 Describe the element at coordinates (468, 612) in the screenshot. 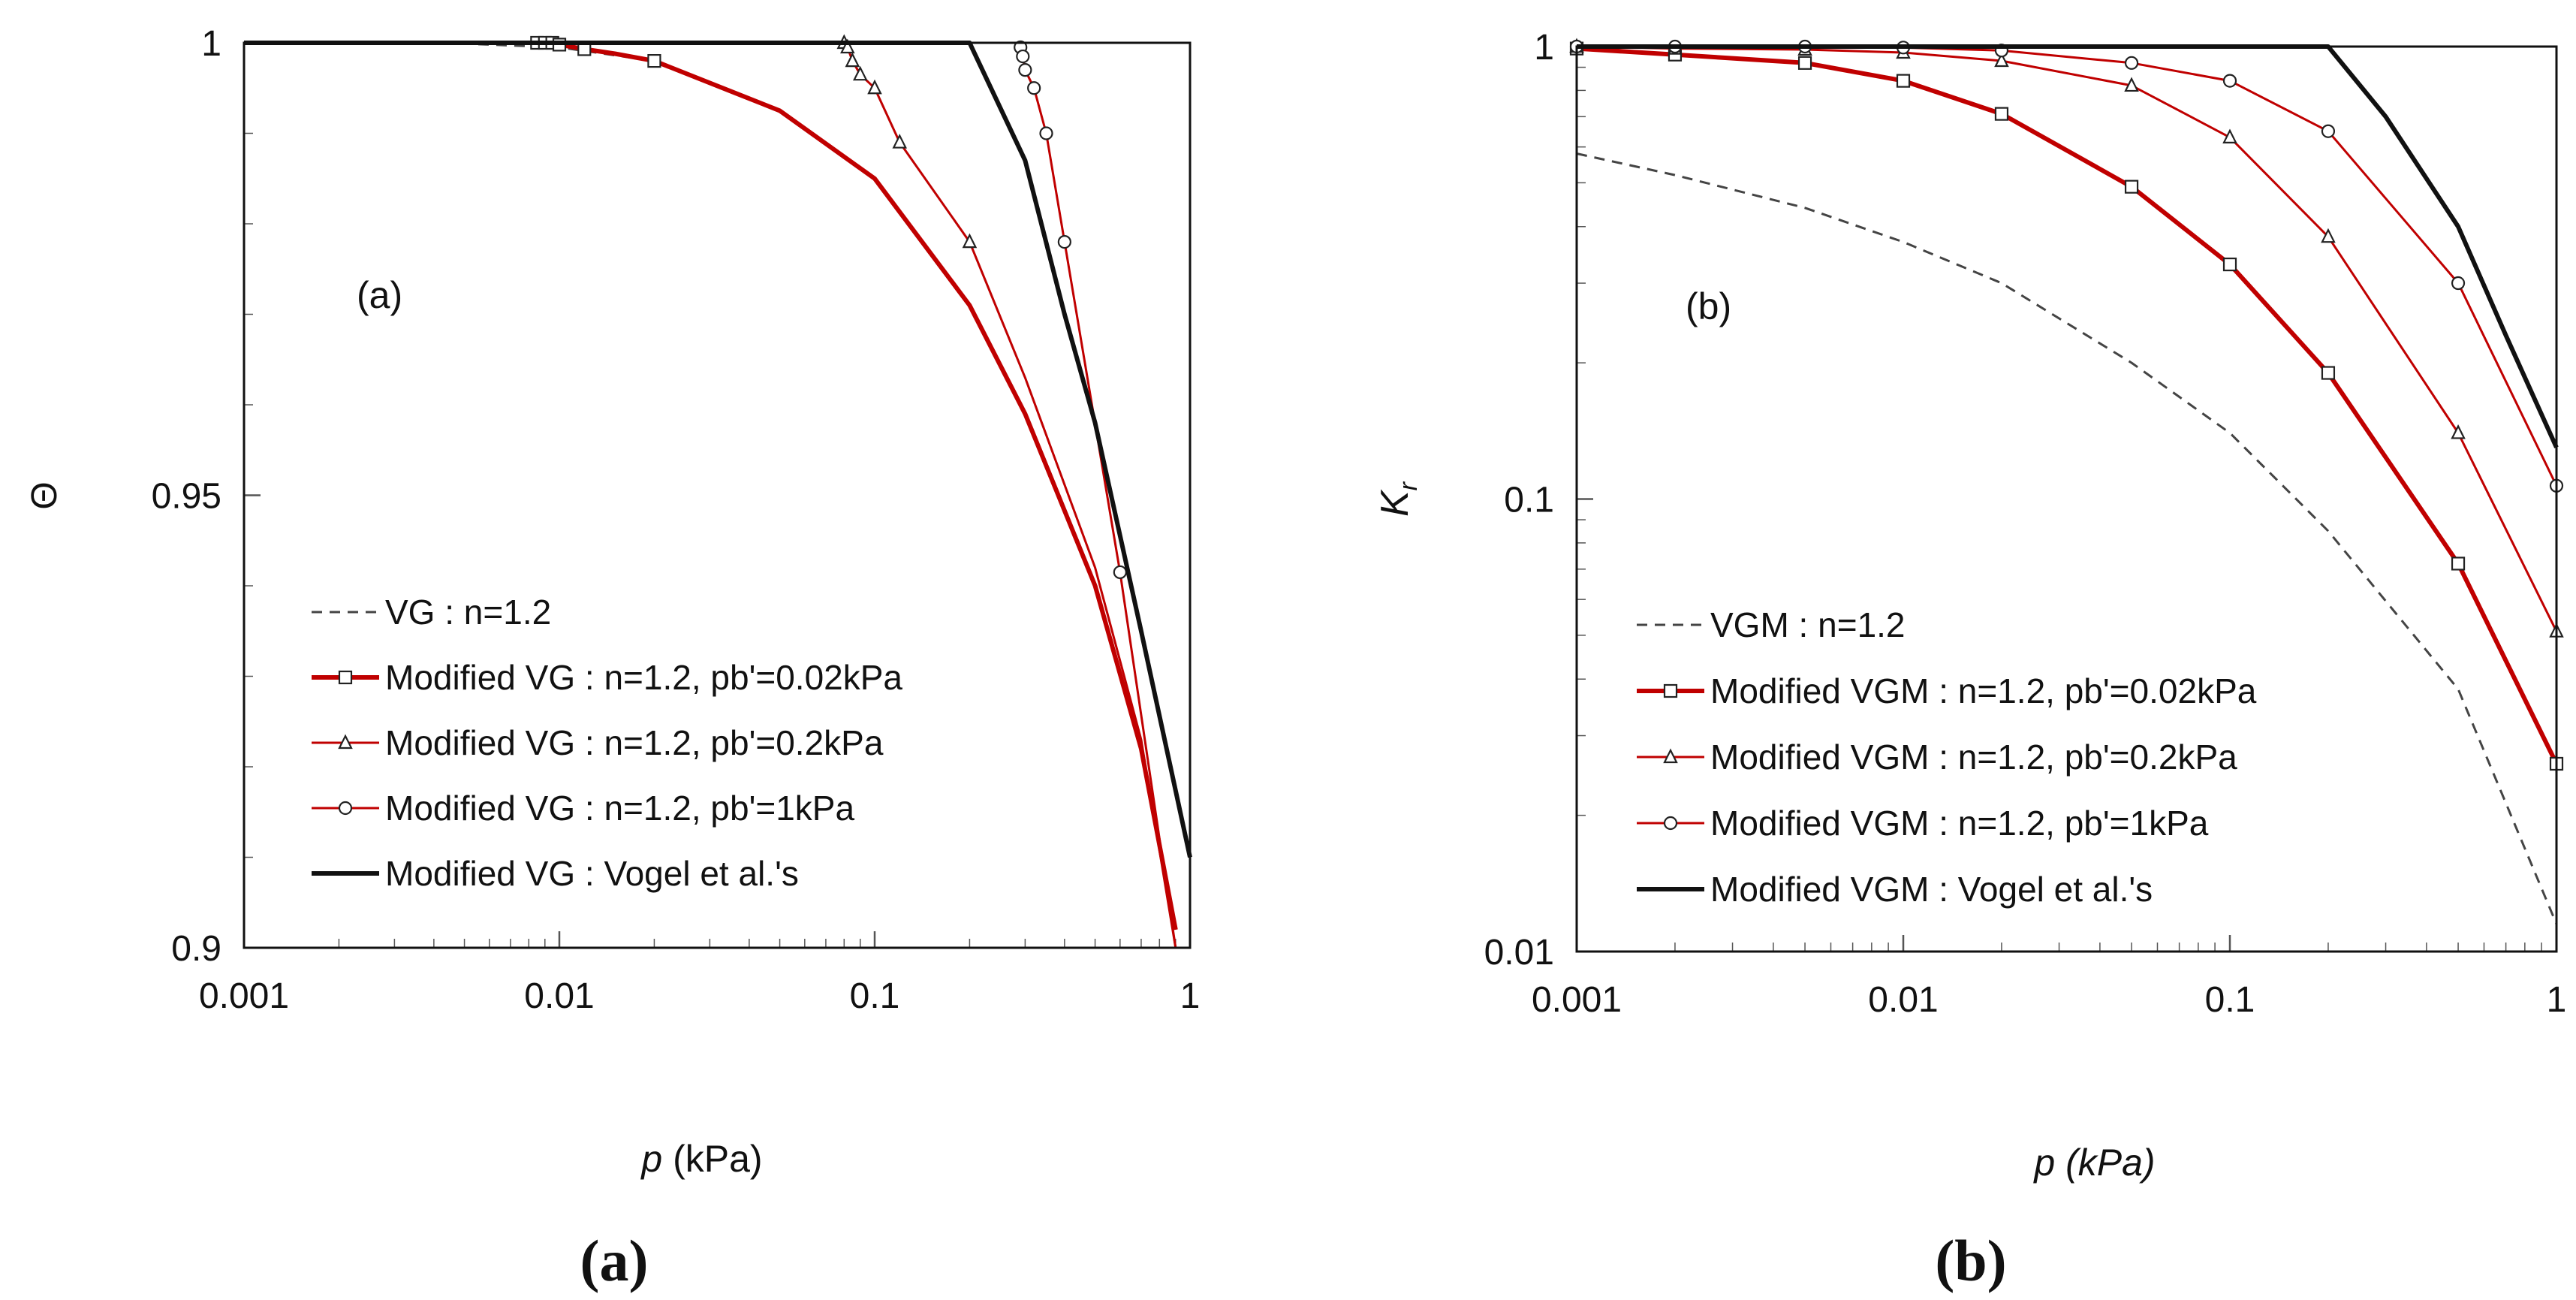

I see `legend-label: VG : n=1.2` at that location.